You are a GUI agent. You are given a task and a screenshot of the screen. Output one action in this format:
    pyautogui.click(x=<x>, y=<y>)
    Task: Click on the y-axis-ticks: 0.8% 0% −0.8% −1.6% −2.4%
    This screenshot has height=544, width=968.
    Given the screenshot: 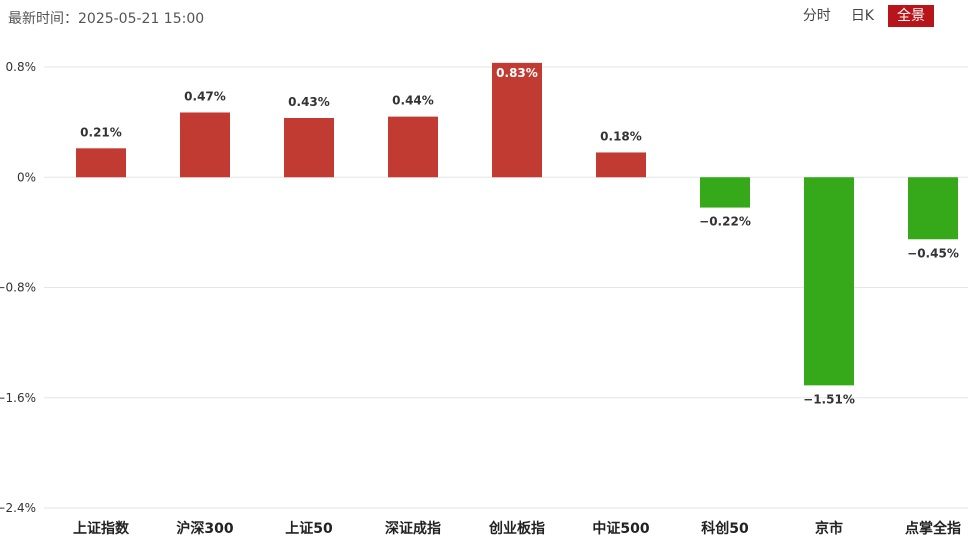 What is the action you would take?
    pyautogui.click(x=18, y=287)
    